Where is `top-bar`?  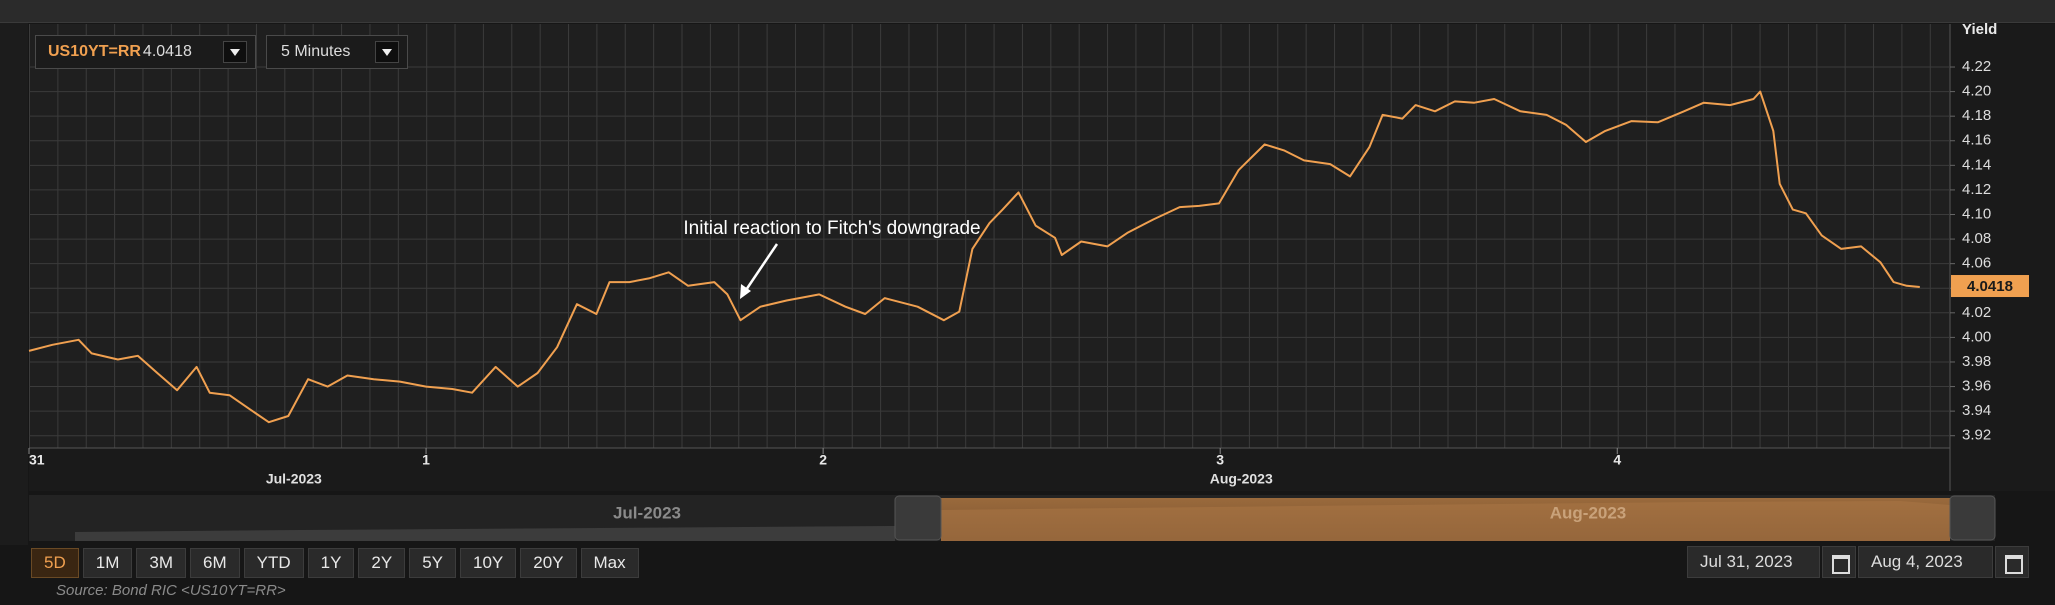 top-bar is located at coordinates (1027, 11).